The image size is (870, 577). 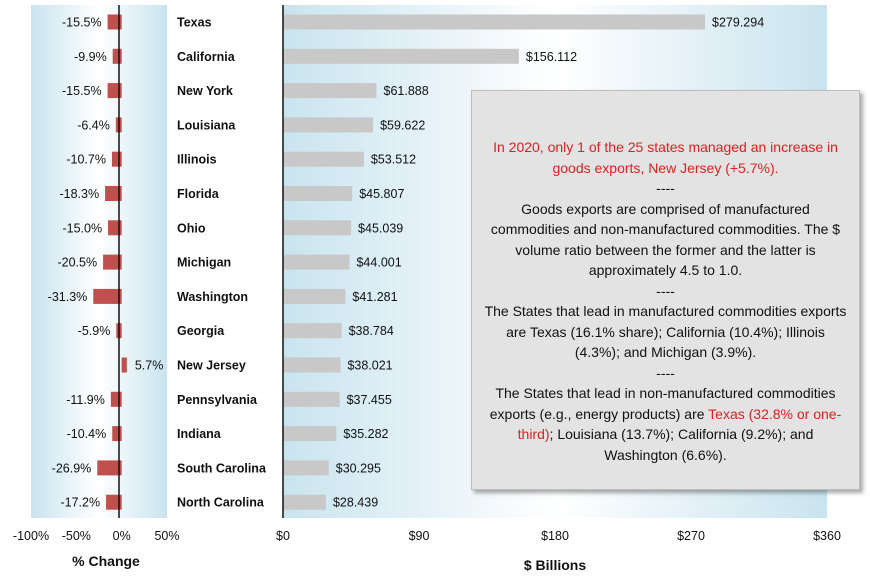 I want to click on state-label: Illinois, so click(x=197, y=160).